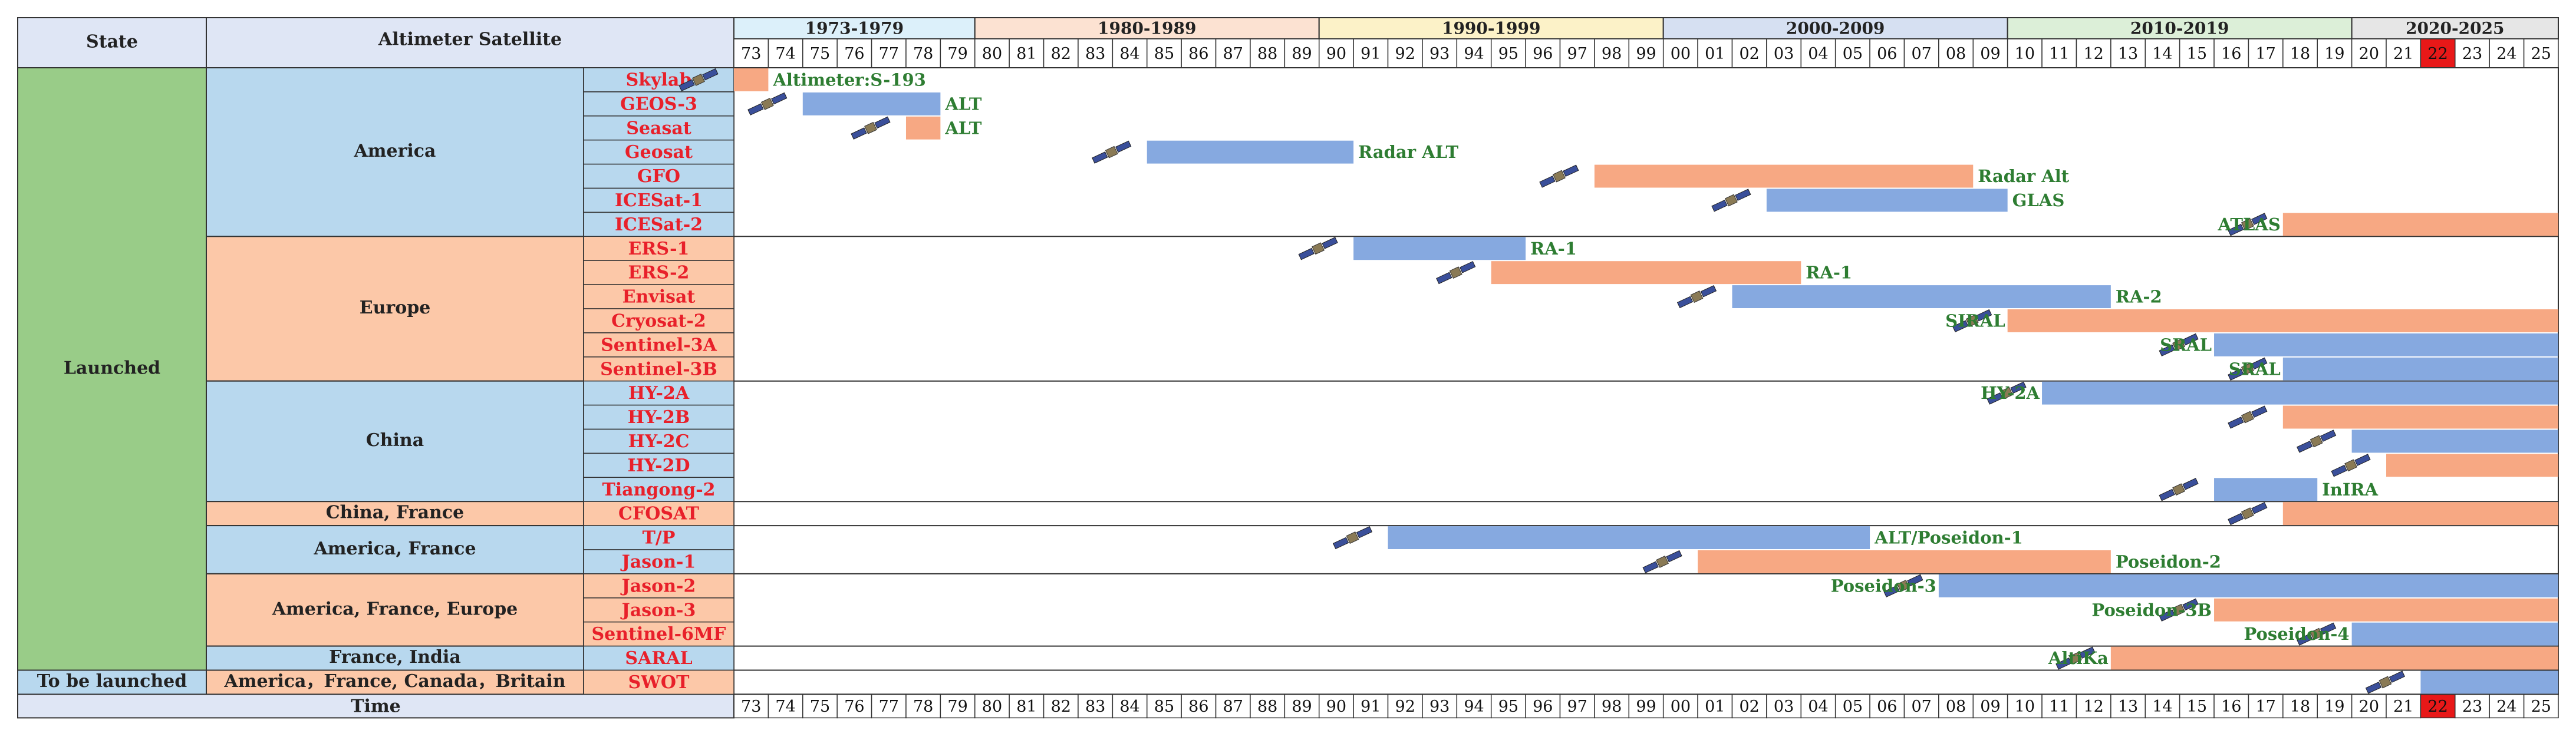 The image size is (2576, 740). I want to click on bottom-year-label-09: 09, so click(1990, 707).